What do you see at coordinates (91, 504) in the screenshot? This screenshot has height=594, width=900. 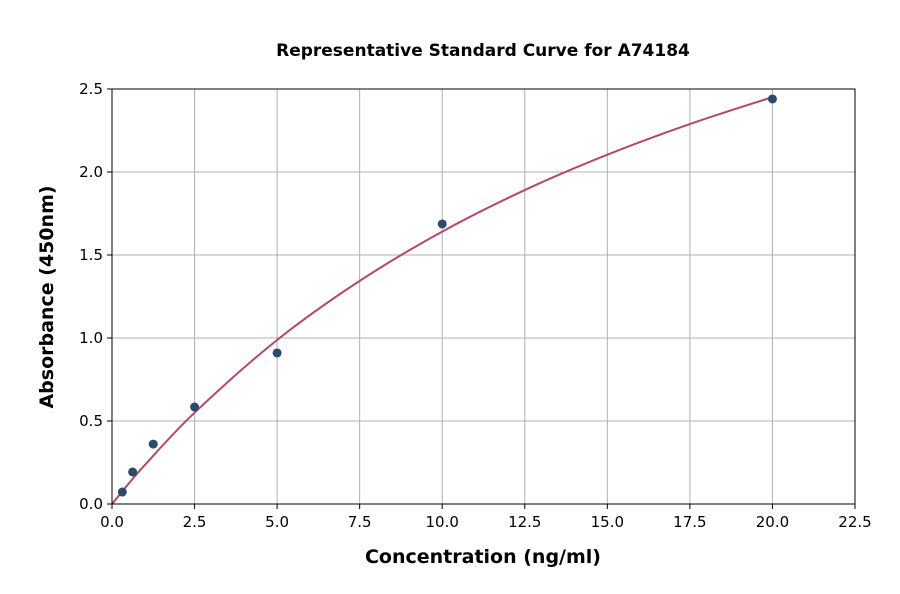 I see `y-tick-label: 0.0` at bounding box center [91, 504].